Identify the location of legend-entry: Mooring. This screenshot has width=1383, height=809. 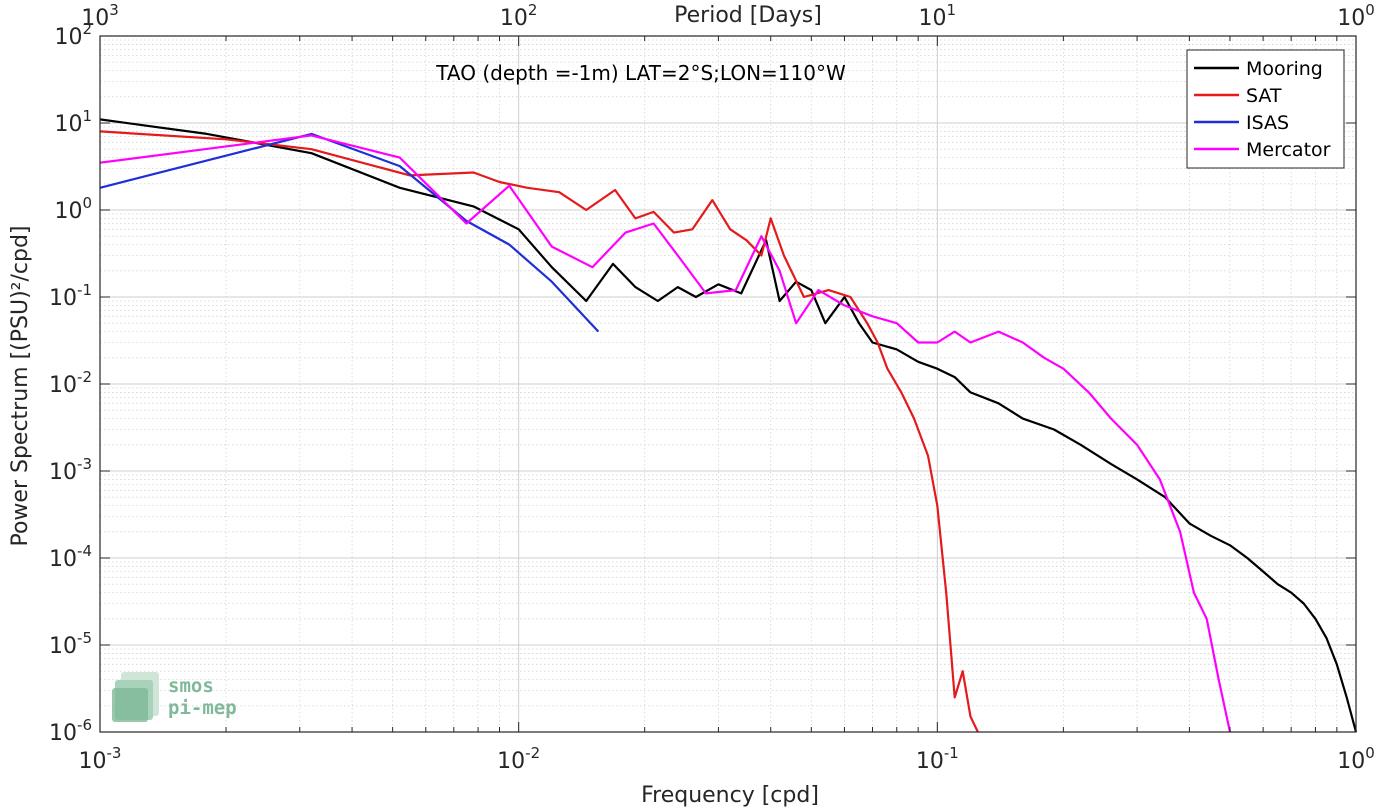
(1284, 69).